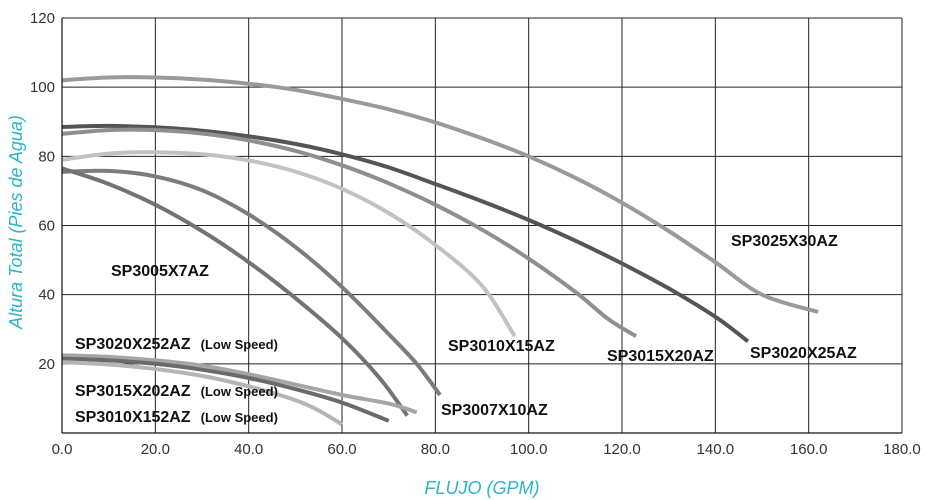 The width and height of the screenshot is (927, 500). I want to click on x-tick-label: 160.0, so click(809, 449).